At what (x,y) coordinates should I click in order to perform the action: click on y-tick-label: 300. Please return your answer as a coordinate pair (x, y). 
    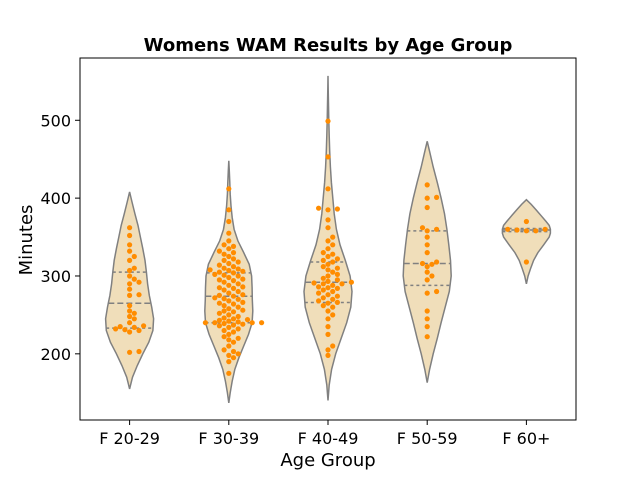
    Looking at the image, I should click on (55, 276).